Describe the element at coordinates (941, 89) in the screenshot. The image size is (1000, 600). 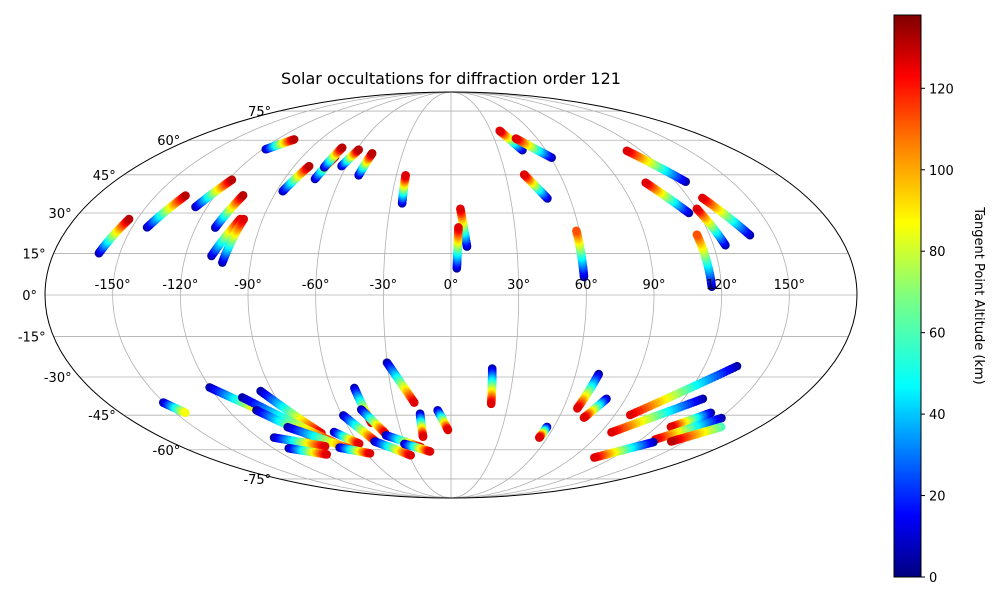
I see `colorbar-tick-label: 120` at that location.